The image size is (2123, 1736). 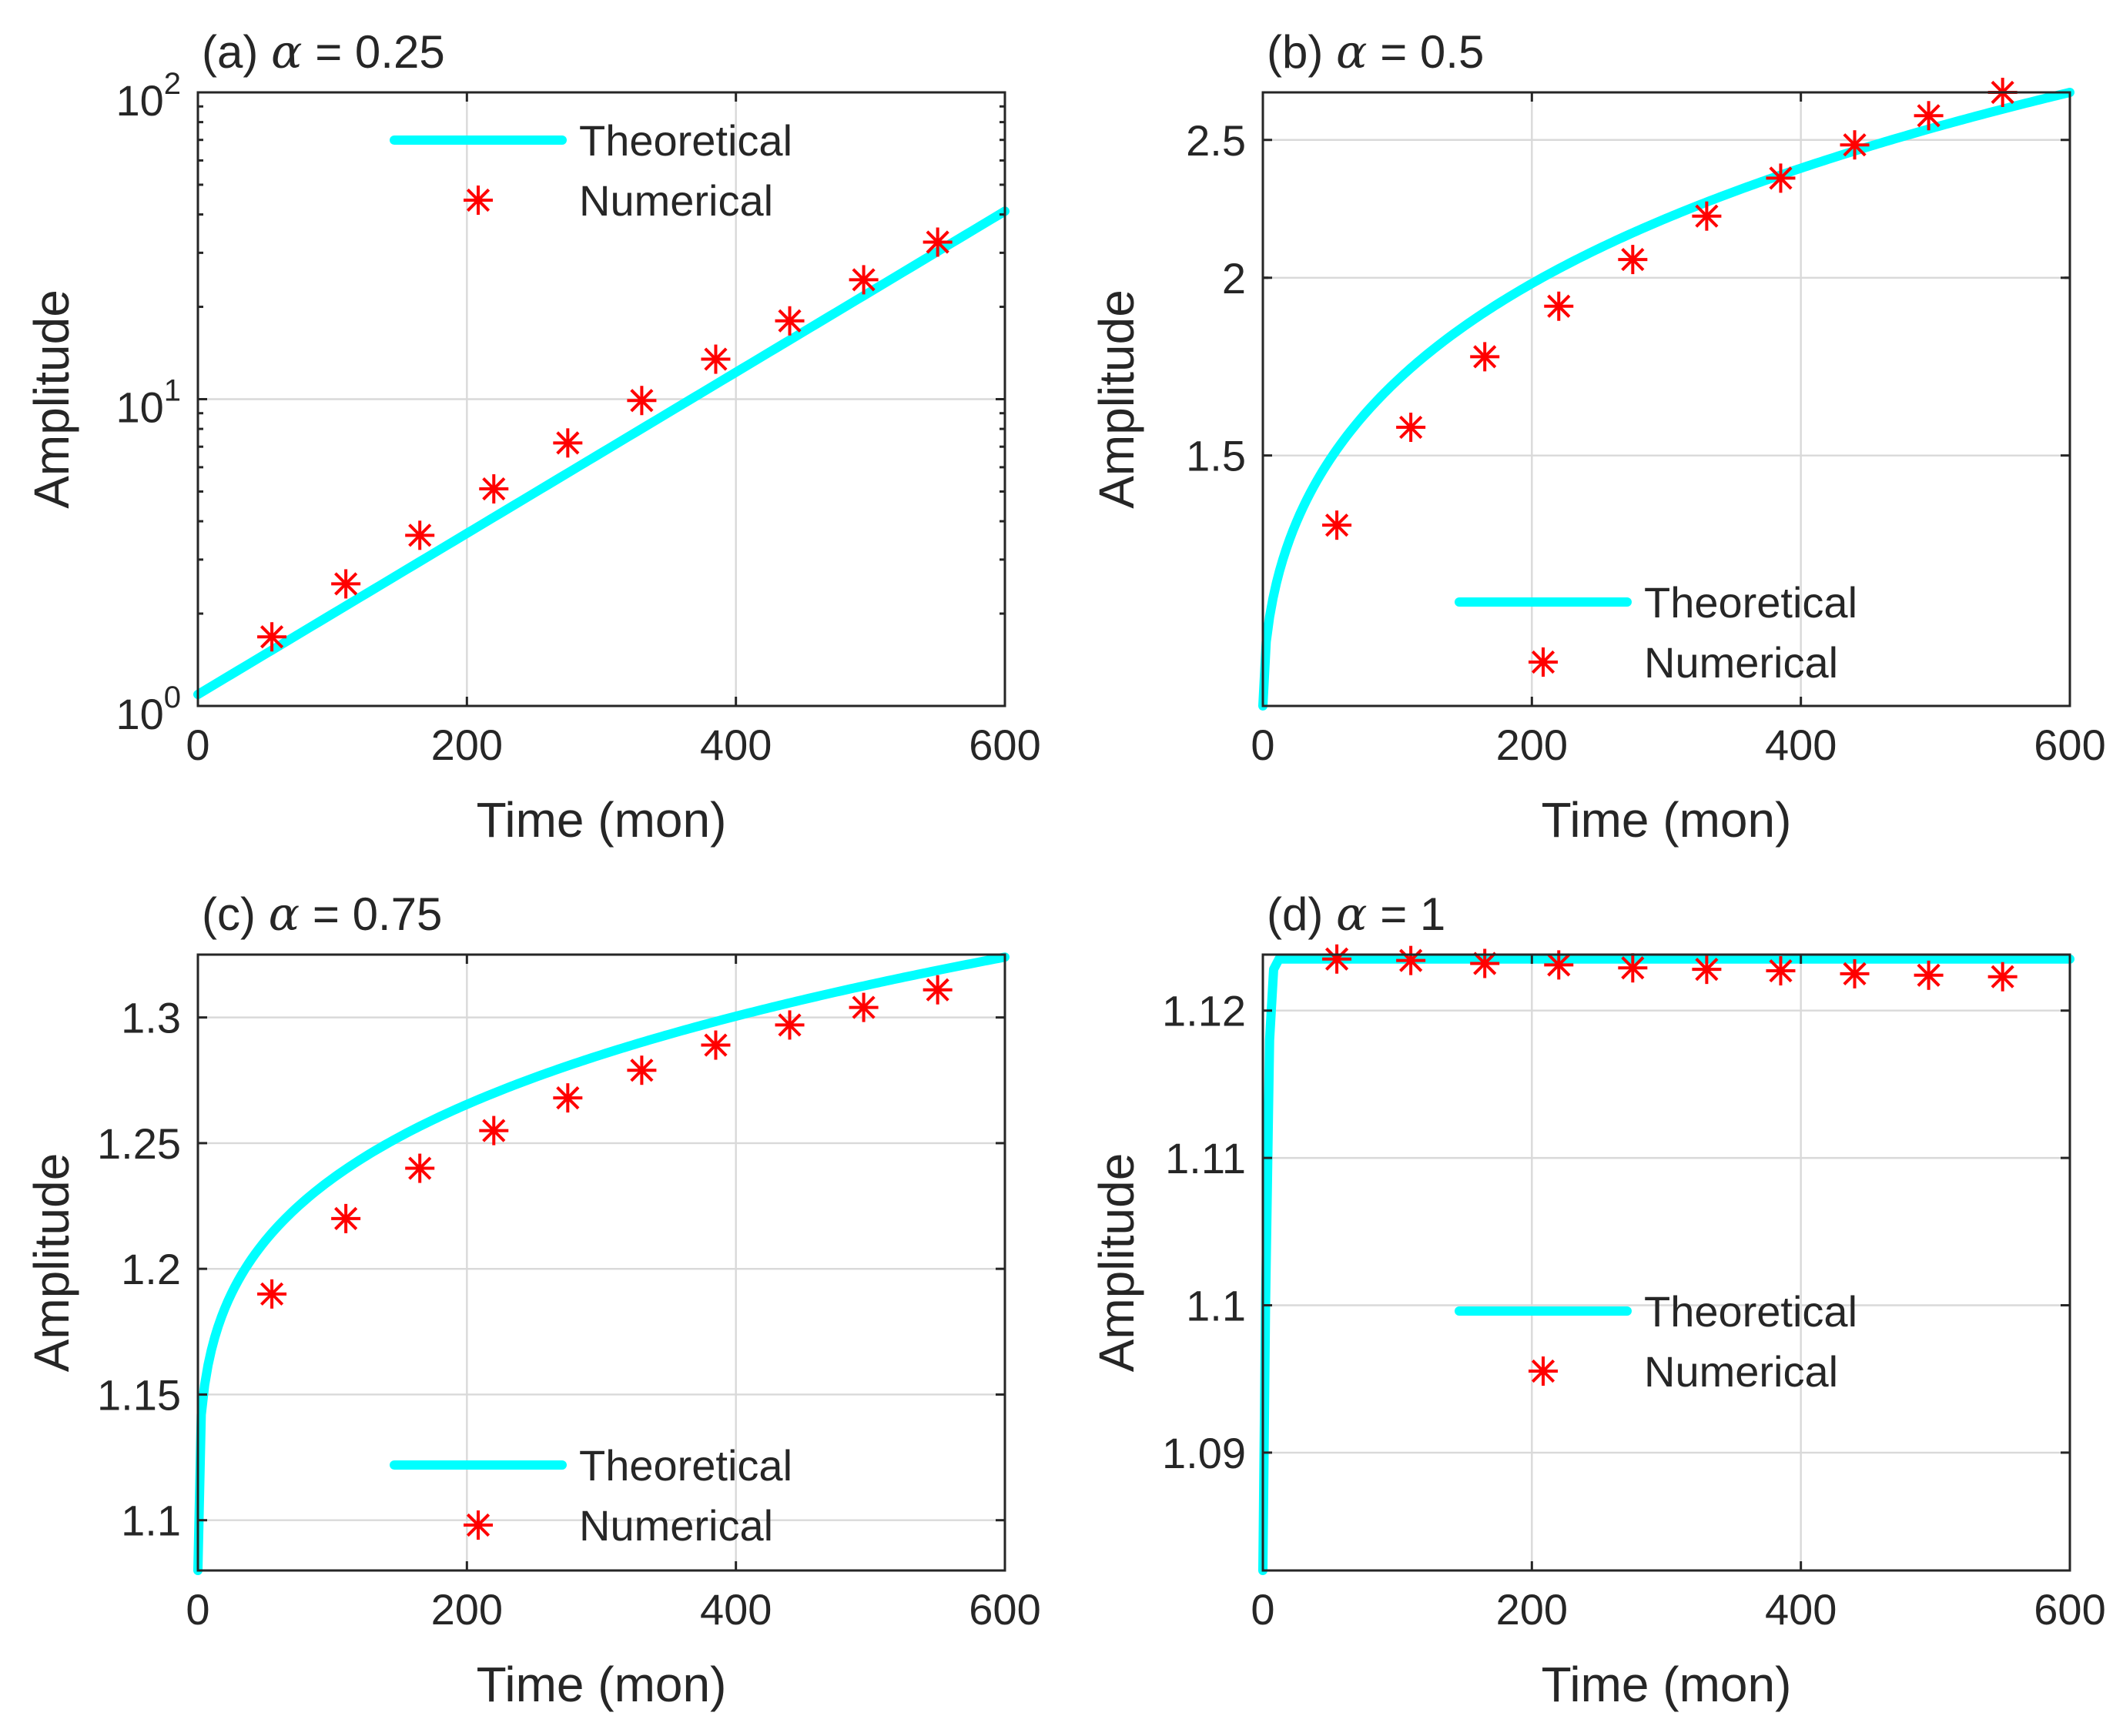 What do you see at coordinates (1216, 140) in the screenshot?
I see `y-tick-label: 2.5` at bounding box center [1216, 140].